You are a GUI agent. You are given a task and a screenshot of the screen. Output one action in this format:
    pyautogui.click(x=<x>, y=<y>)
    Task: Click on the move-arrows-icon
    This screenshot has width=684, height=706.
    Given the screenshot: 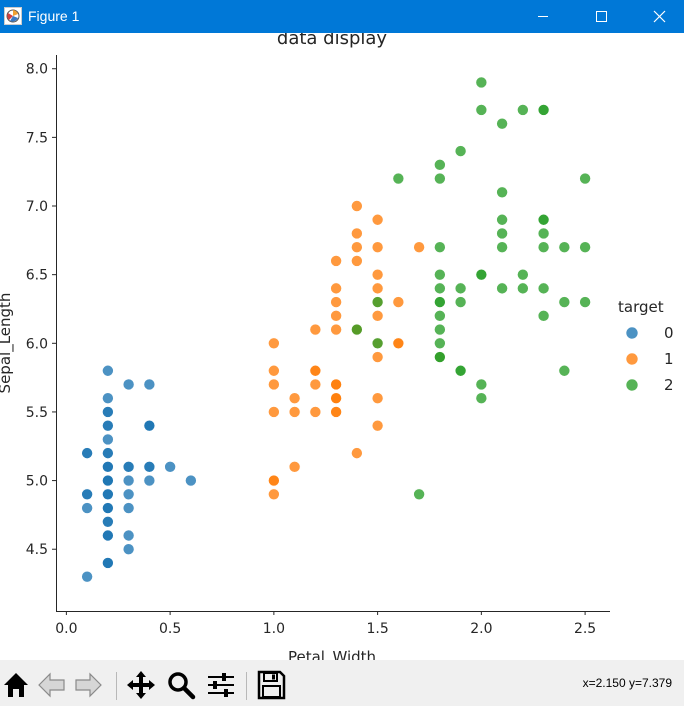 What is the action you would take?
    pyautogui.click(x=141, y=685)
    